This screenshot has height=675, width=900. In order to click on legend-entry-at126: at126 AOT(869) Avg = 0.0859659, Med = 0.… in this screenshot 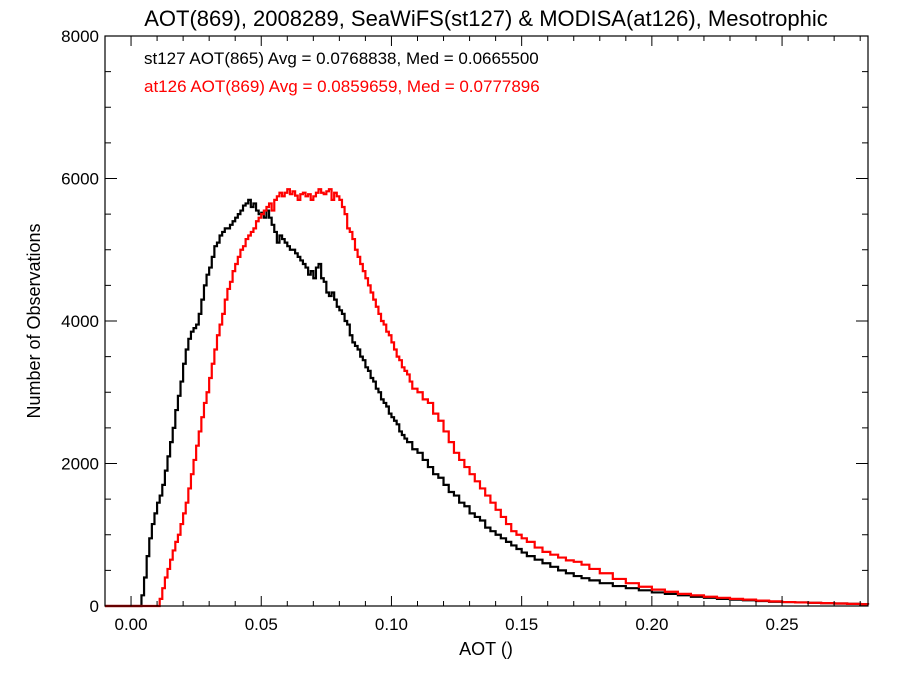, I will do `click(342, 86)`.